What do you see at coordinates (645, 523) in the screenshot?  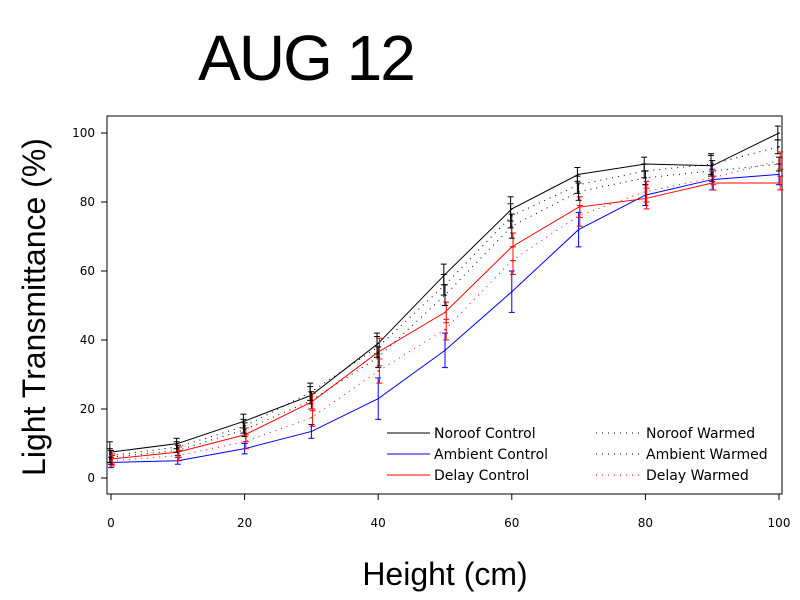 I see `x-tick-label: 80` at bounding box center [645, 523].